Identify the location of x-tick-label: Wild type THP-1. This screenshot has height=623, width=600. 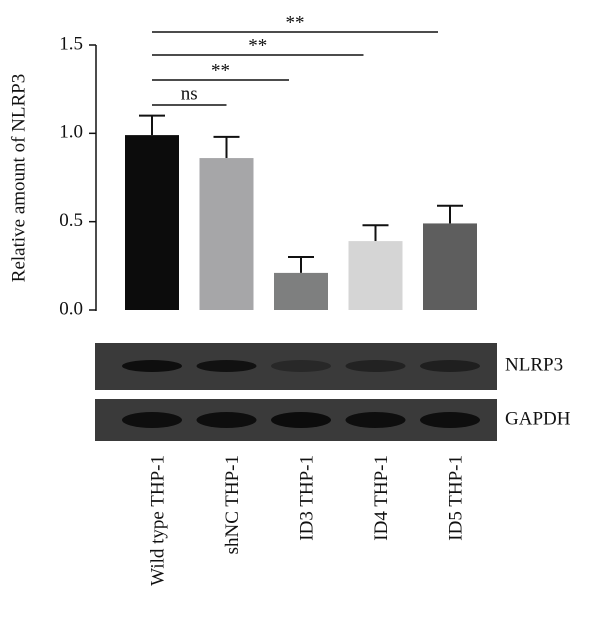
(157, 520).